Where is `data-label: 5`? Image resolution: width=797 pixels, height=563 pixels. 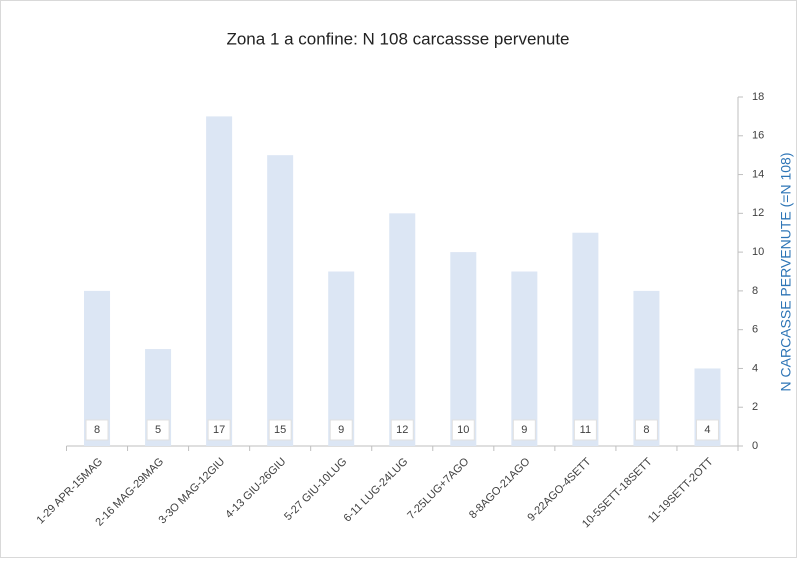 data-label: 5 is located at coordinates (158, 430).